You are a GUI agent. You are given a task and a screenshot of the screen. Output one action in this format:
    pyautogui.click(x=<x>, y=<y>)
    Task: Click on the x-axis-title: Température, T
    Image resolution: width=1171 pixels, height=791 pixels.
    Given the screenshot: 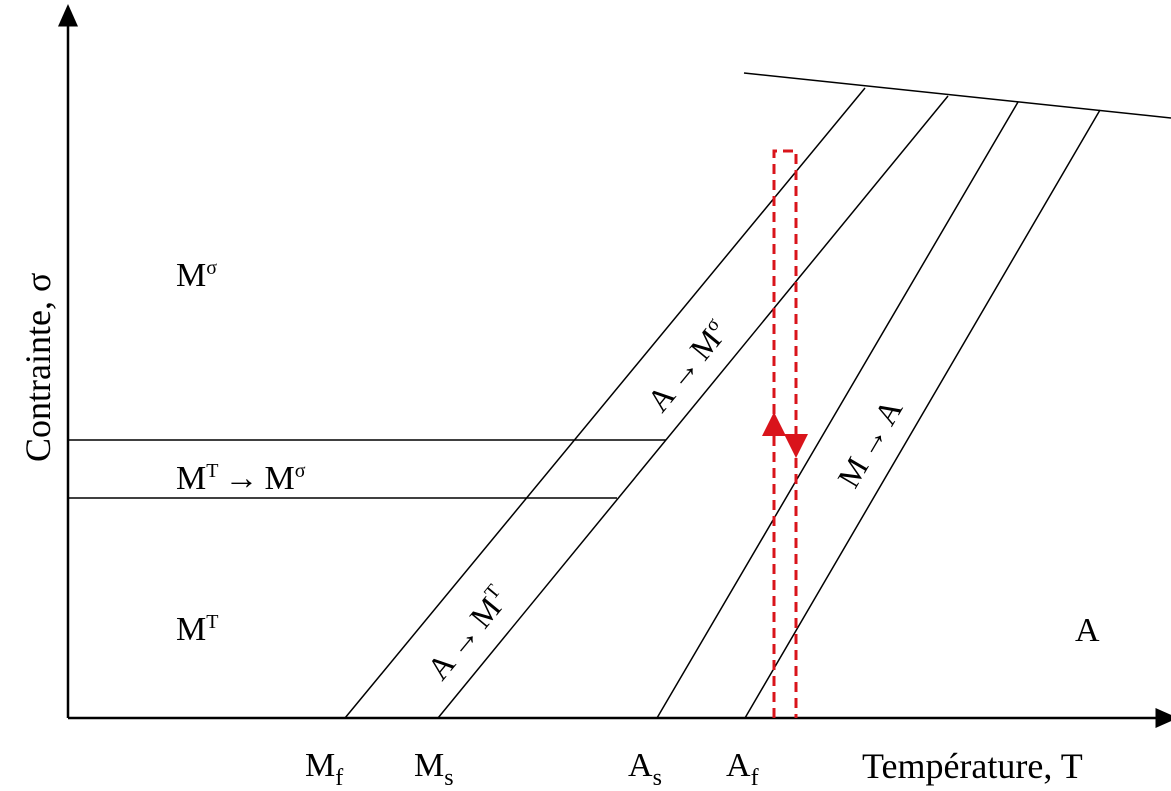 What is the action you would take?
    pyautogui.click(x=972, y=766)
    